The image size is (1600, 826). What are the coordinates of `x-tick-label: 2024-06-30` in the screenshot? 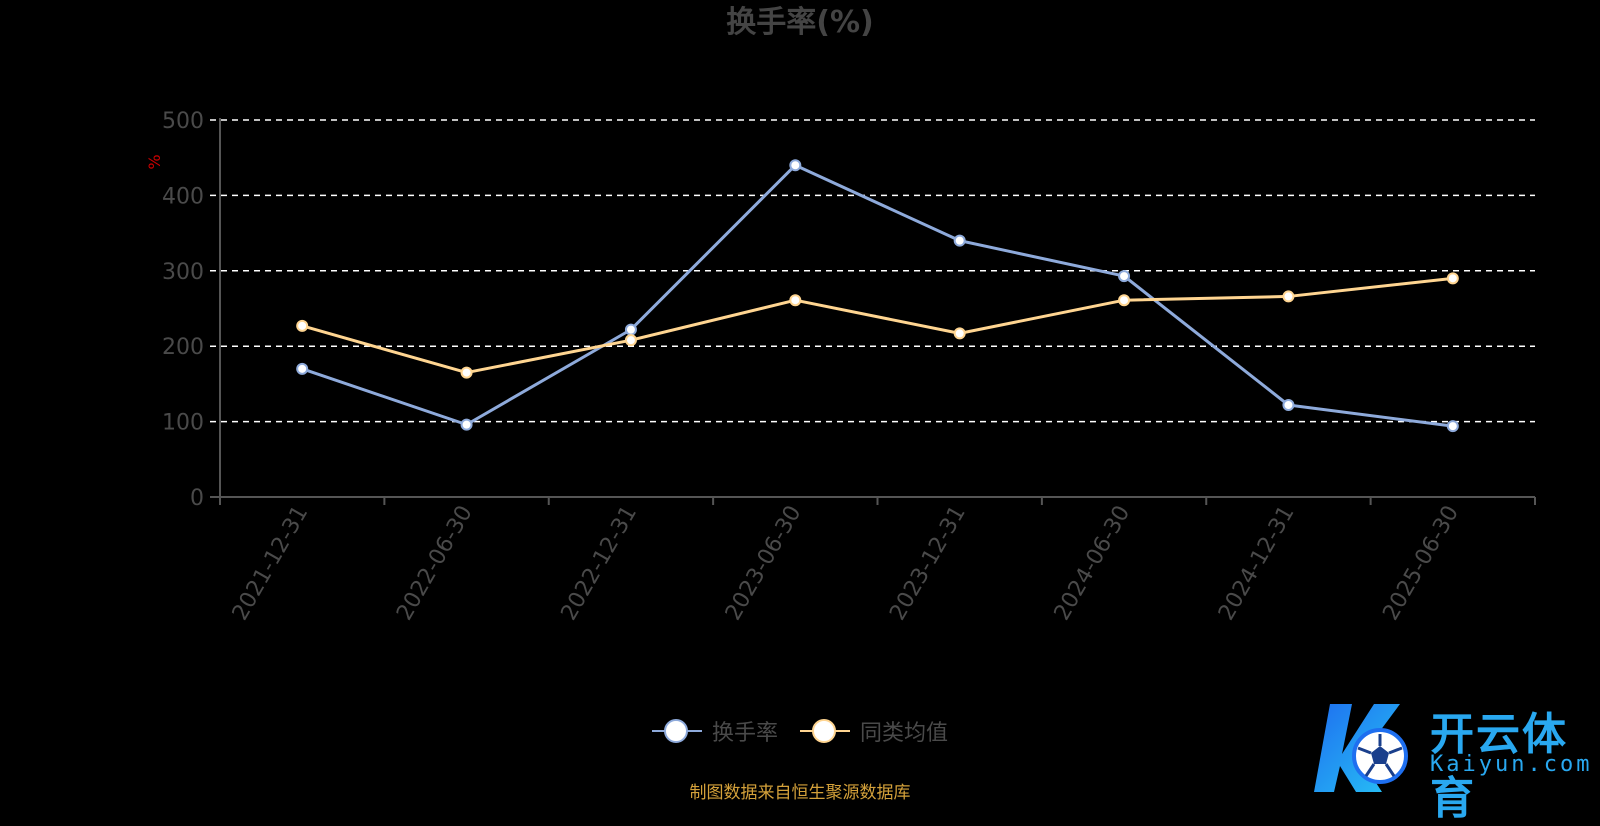 It's located at (1093, 563).